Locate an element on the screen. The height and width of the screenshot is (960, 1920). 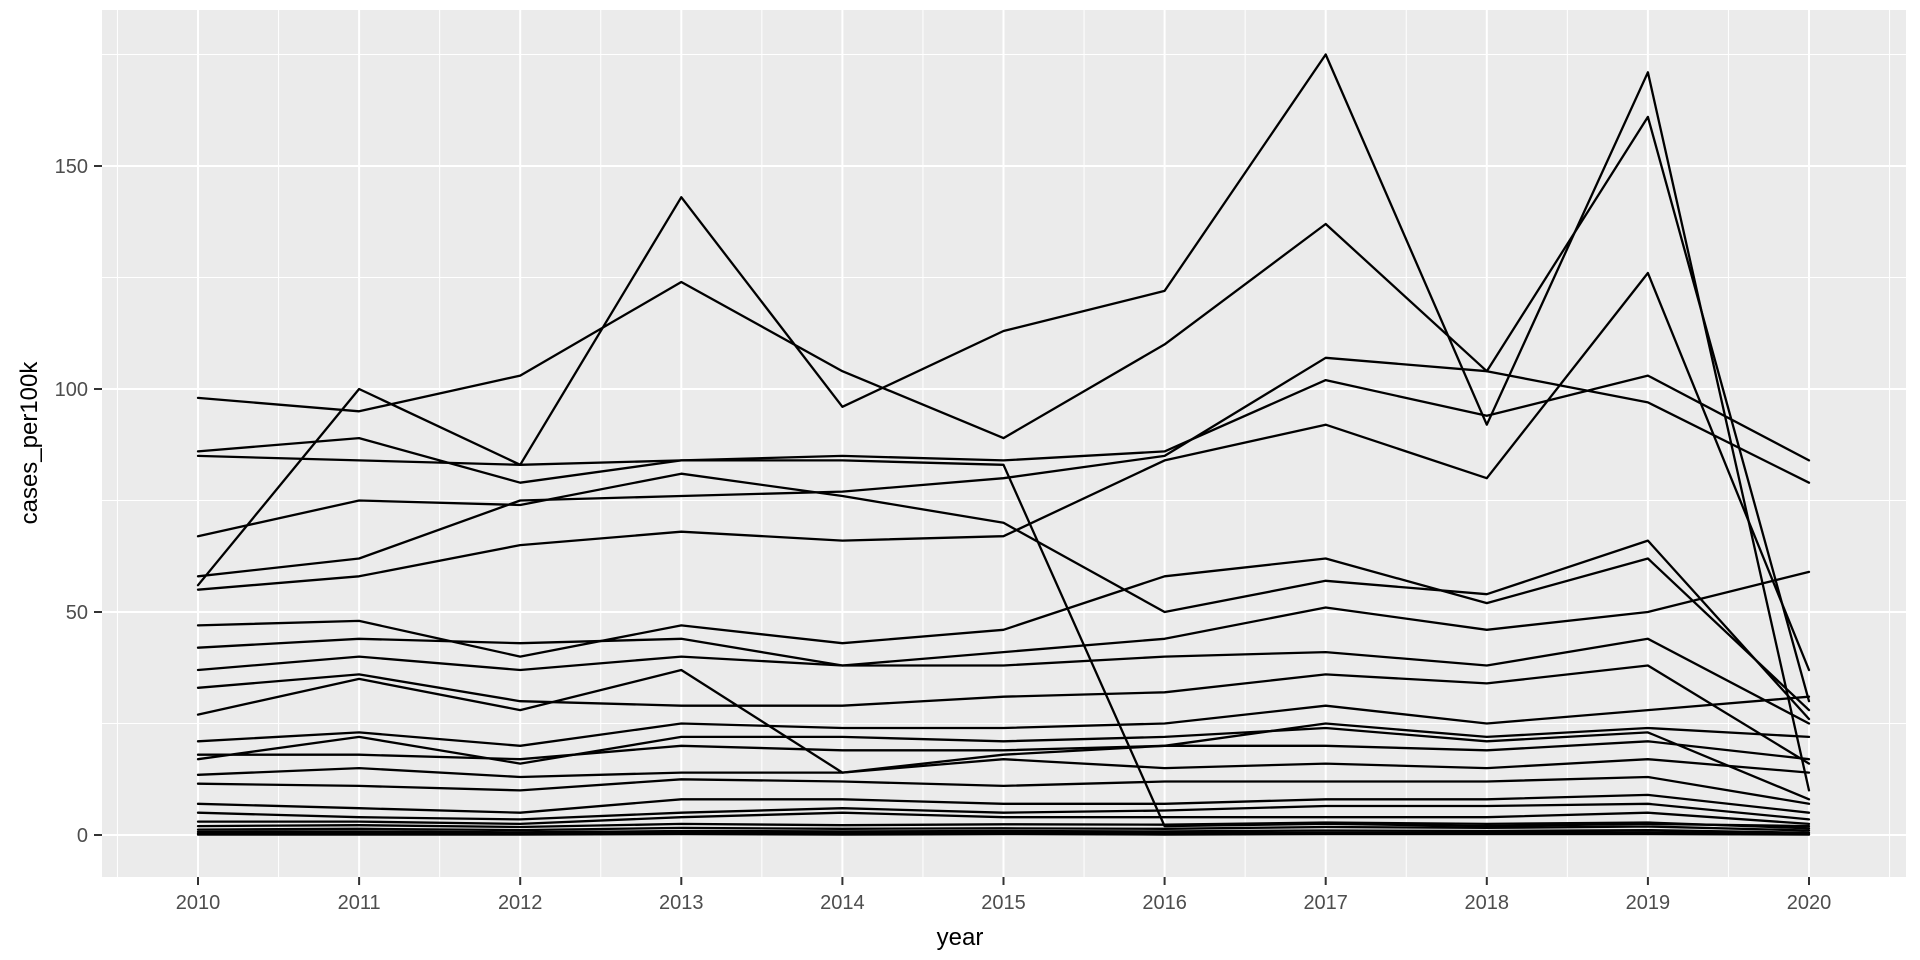
y-tick-label-100: 100 is located at coordinates (71, 390).